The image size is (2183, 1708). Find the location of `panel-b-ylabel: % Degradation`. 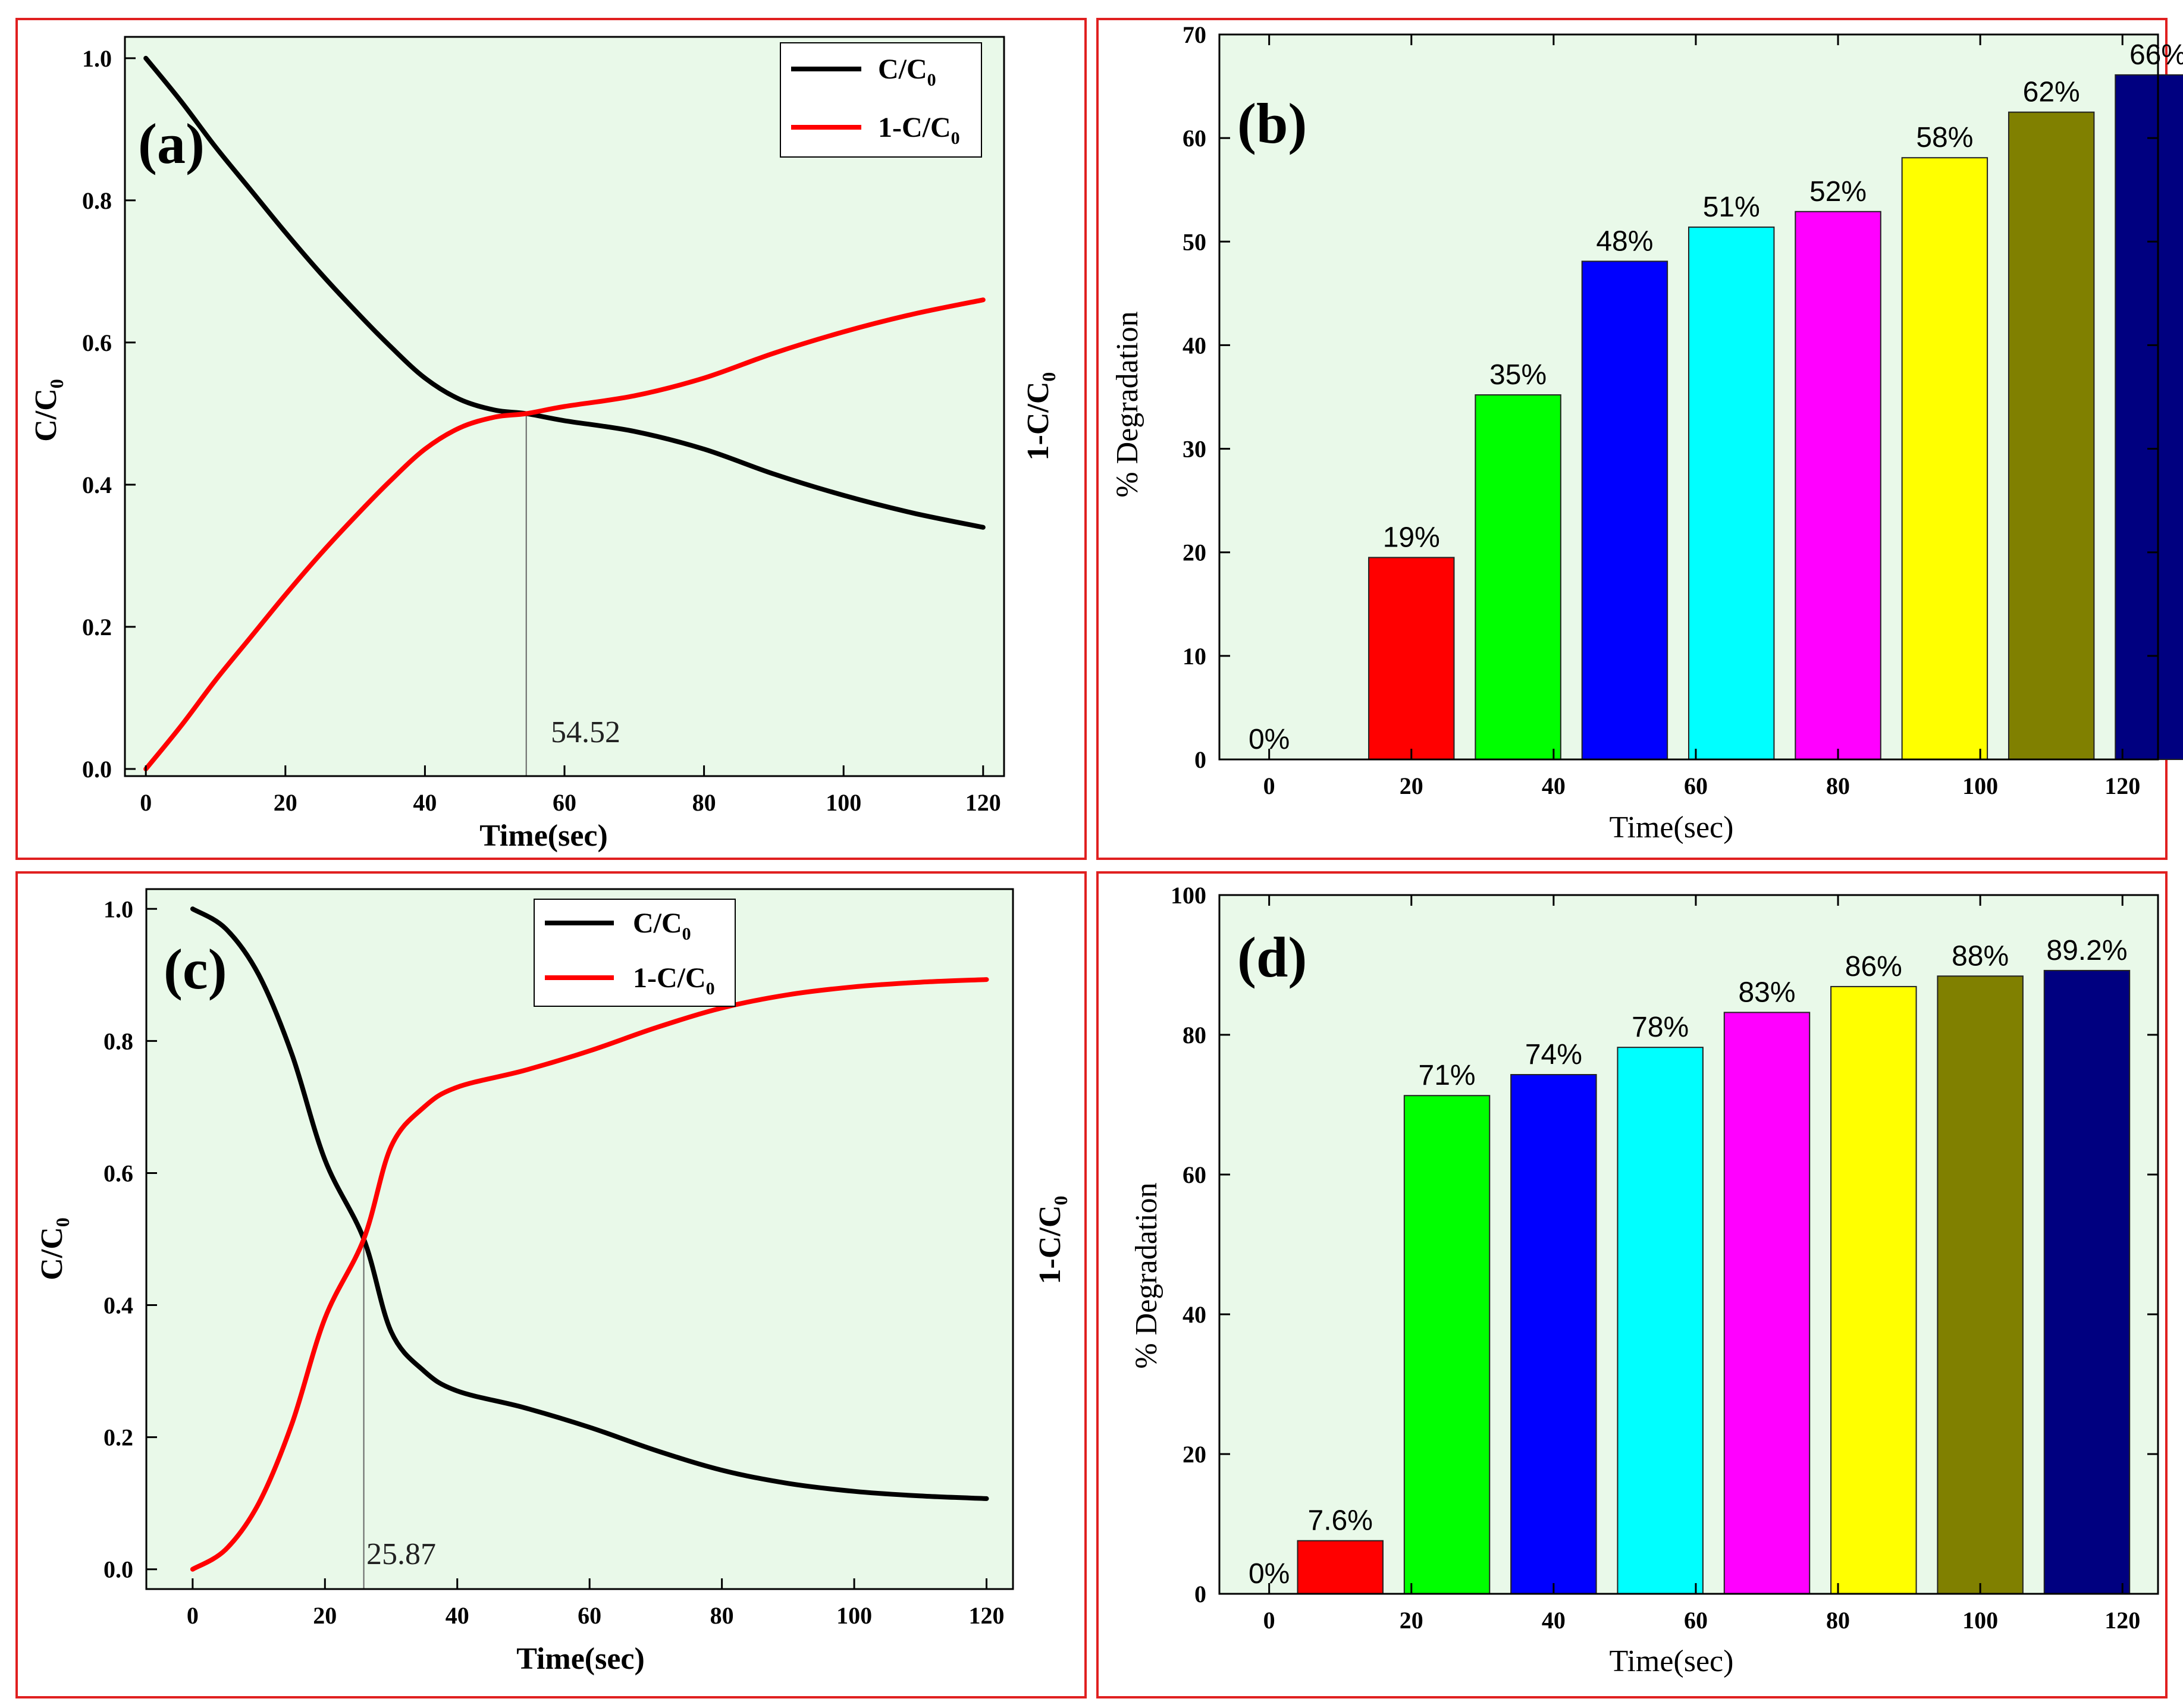

panel-b-ylabel: % Degradation is located at coordinates (1127, 404).